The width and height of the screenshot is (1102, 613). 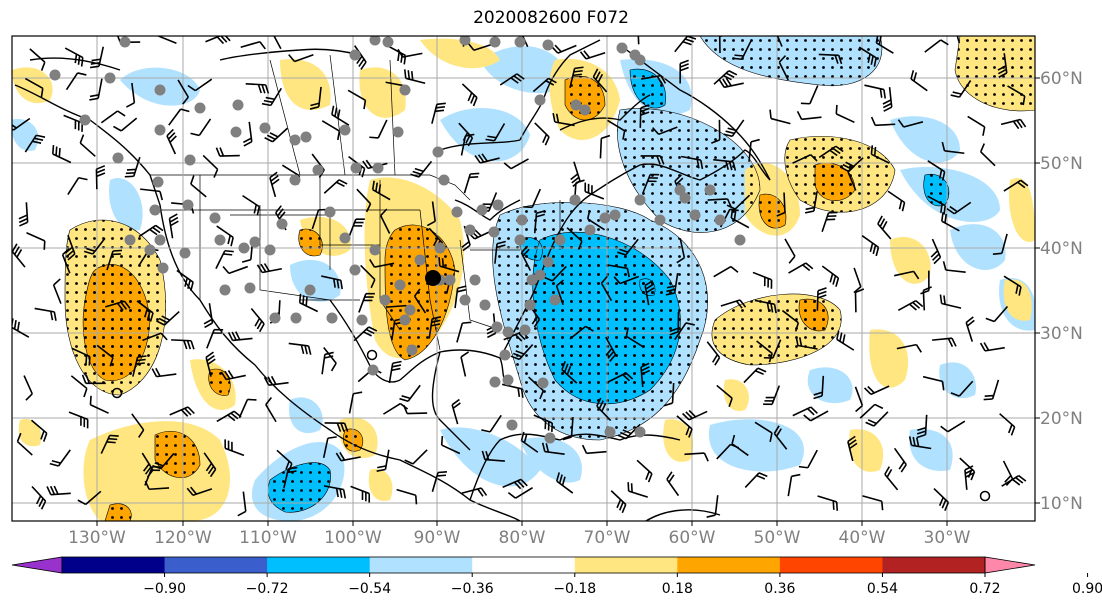 I want to click on colorbar-segment, so click(x=216, y=565).